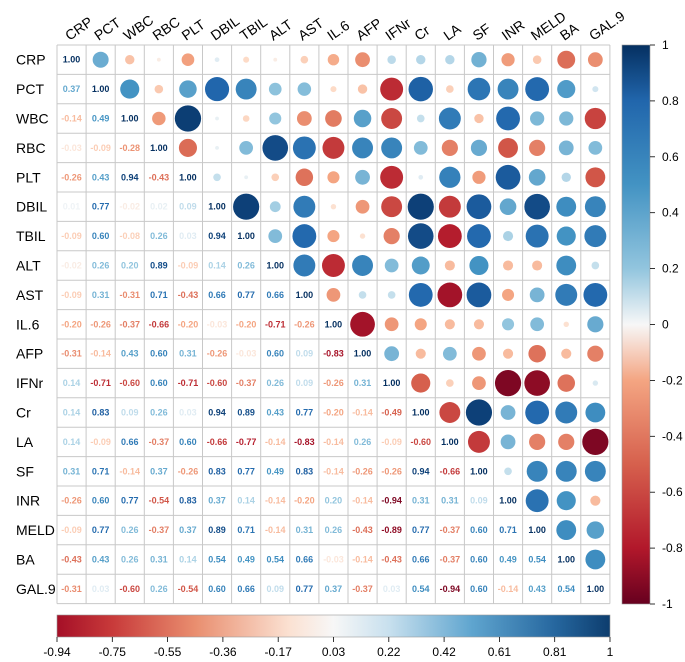 Image resolution: width=685 pixels, height=662 pixels. I want to click on cell-circle-CRP-TBIL, so click(246, 59).